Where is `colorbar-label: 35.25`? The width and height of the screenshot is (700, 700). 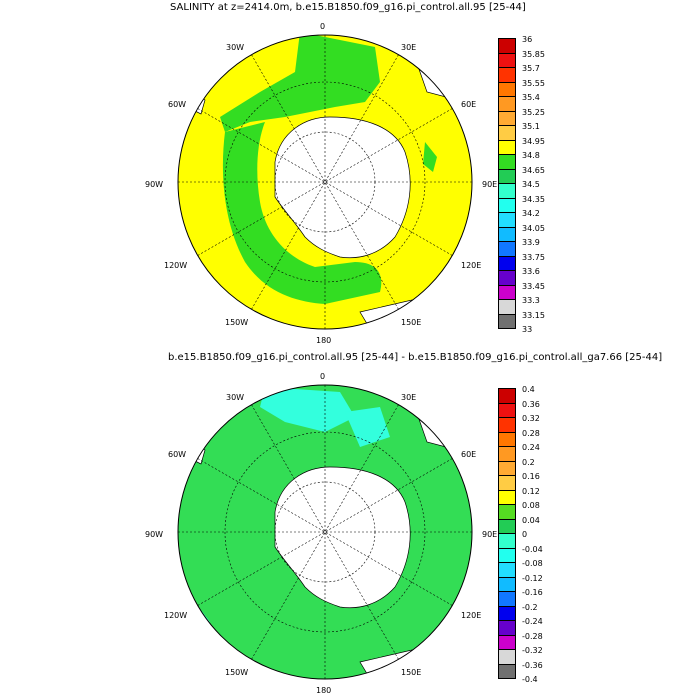
colorbar-label: 35.25 is located at coordinates (533, 112).